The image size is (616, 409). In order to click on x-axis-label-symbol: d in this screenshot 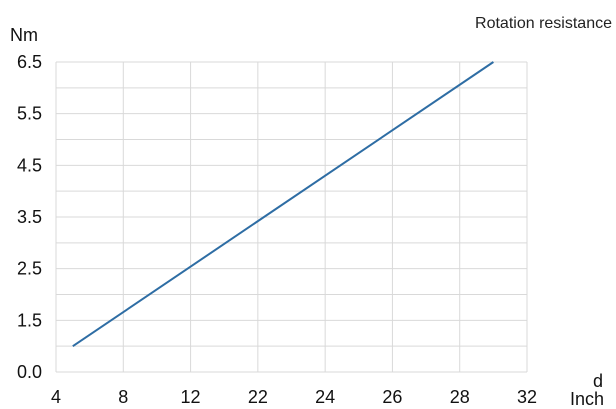, I will do `click(598, 381)`.